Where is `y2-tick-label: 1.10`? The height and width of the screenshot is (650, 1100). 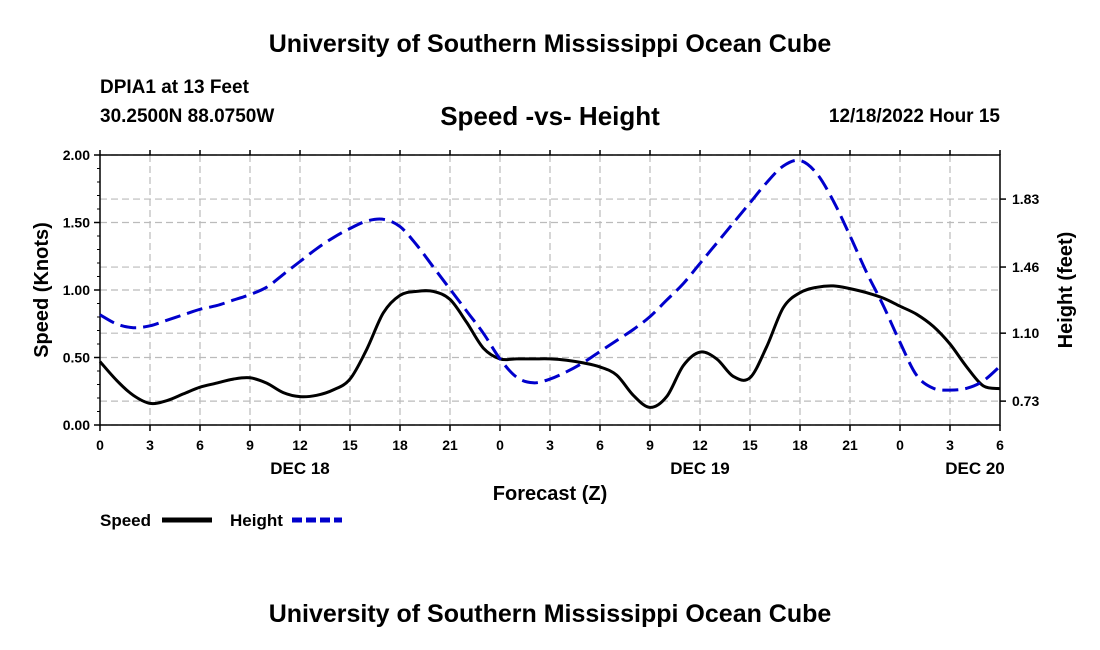 y2-tick-label: 1.10 is located at coordinates (1025, 333).